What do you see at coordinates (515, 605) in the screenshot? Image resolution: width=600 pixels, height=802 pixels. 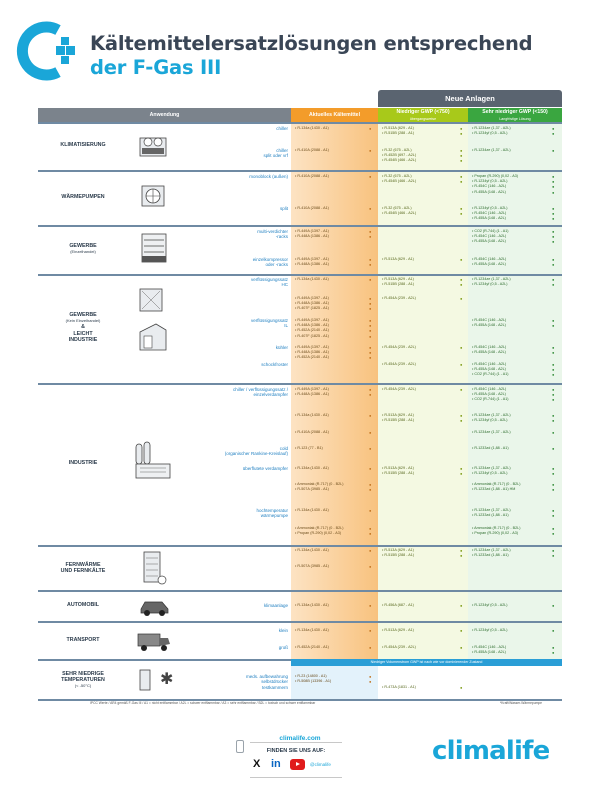 I see `refrigerant-cell: • R-1234yf (0,5 - A2L)` at bounding box center [515, 605].